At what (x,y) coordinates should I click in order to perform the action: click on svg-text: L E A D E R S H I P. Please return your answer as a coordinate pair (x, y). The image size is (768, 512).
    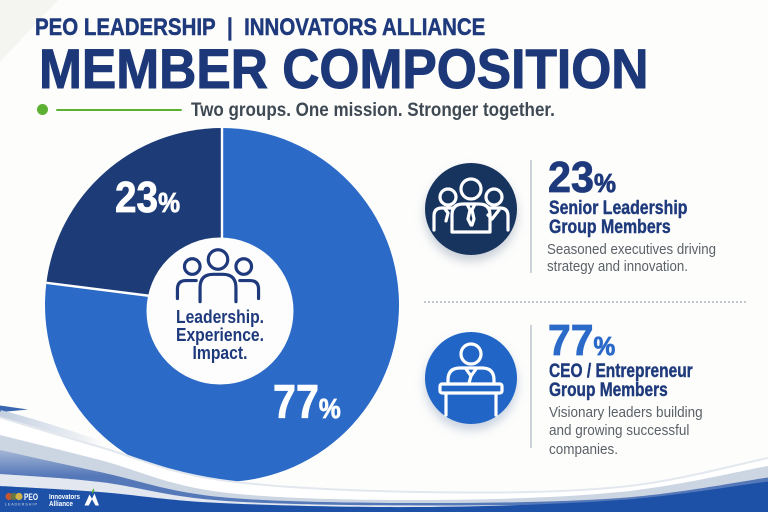
    Looking at the image, I should click on (21, 505).